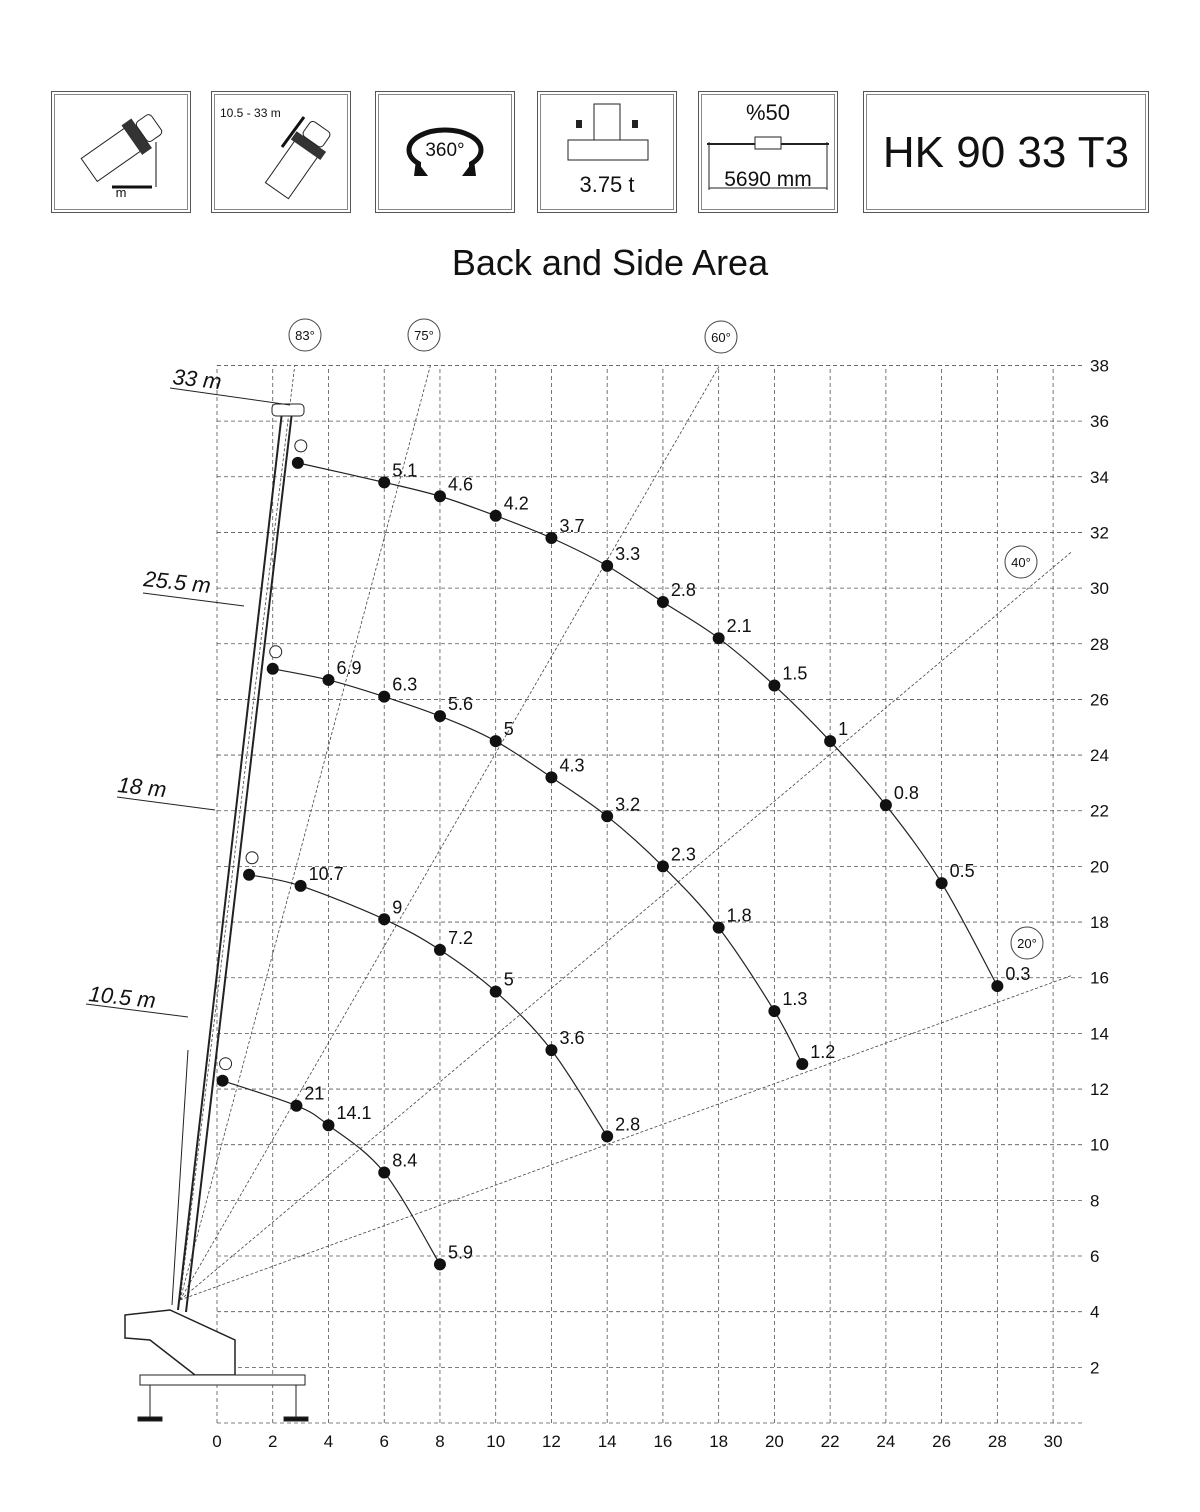  What do you see at coordinates (1099, 477) in the screenshot?
I see `y-tick-label: 34` at bounding box center [1099, 477].